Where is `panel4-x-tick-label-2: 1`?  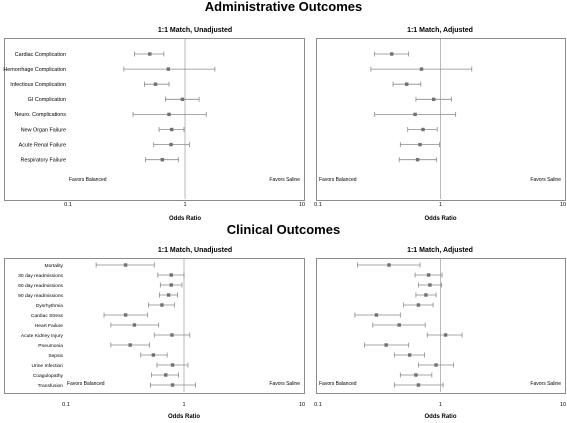 panel4-x-tick-label-2: 1 is located at coordinates (440, 405).